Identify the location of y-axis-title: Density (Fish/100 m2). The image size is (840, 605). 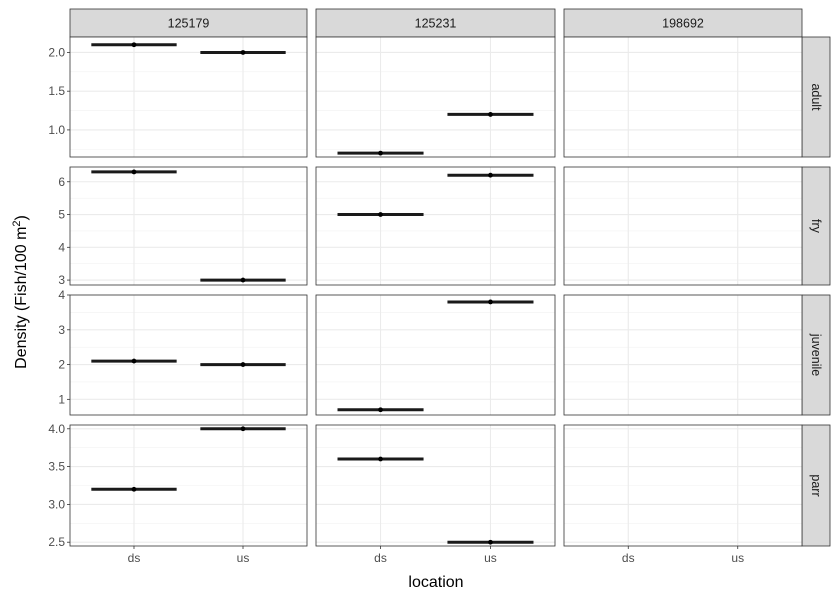
(20, 292).